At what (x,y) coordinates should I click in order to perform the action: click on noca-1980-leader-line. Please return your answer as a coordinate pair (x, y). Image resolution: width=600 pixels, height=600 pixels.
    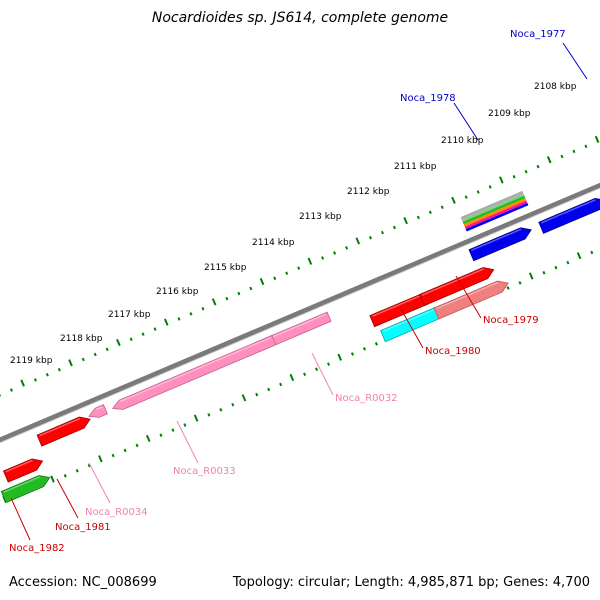
    Looking at the image, I should click on (412, 328).